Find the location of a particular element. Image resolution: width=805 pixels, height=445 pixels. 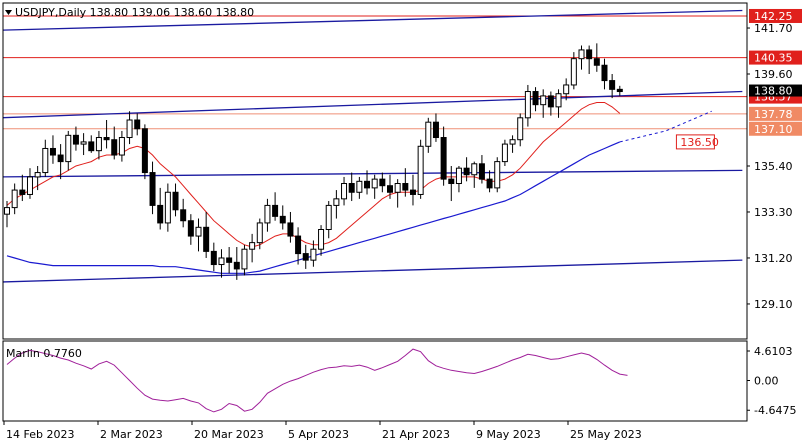

current-price-box is located at coordinates (775, 90).